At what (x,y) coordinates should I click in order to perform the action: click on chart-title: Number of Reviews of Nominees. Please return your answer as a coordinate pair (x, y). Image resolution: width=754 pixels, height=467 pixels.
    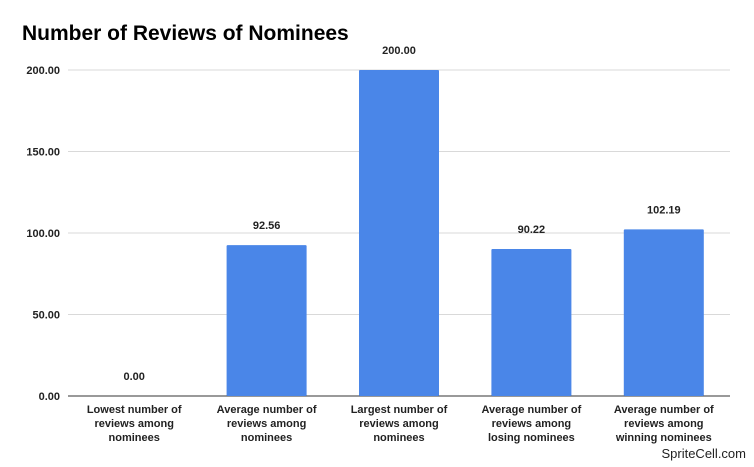
    Looking at the image, I should click on (185, 33).